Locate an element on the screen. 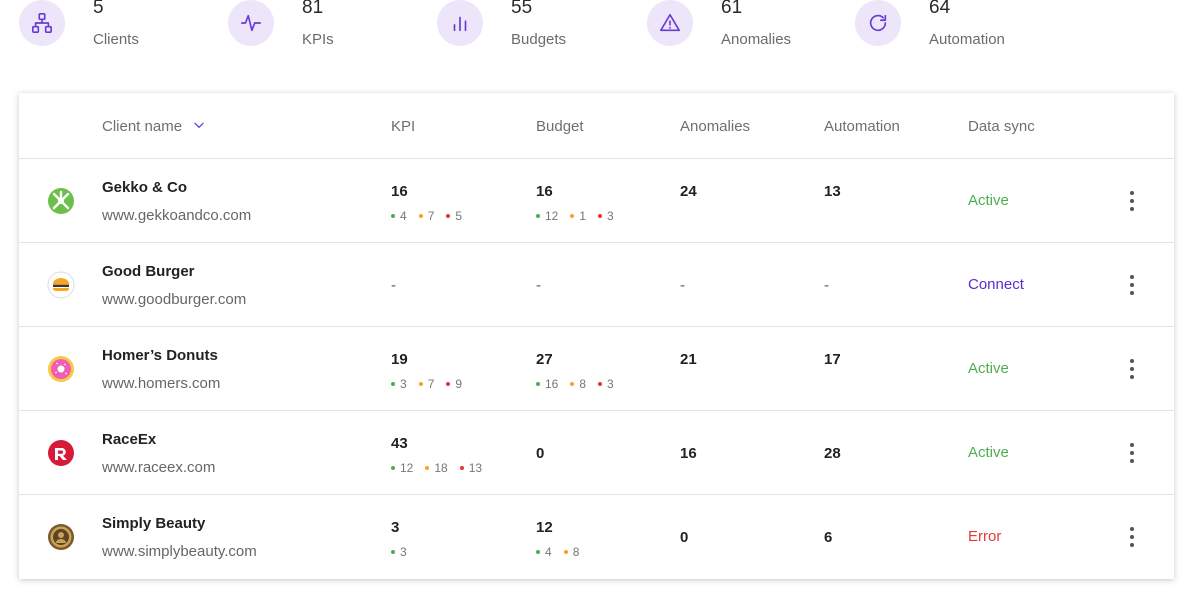  header-kpi: KPI is located at coordinates (403, 126).